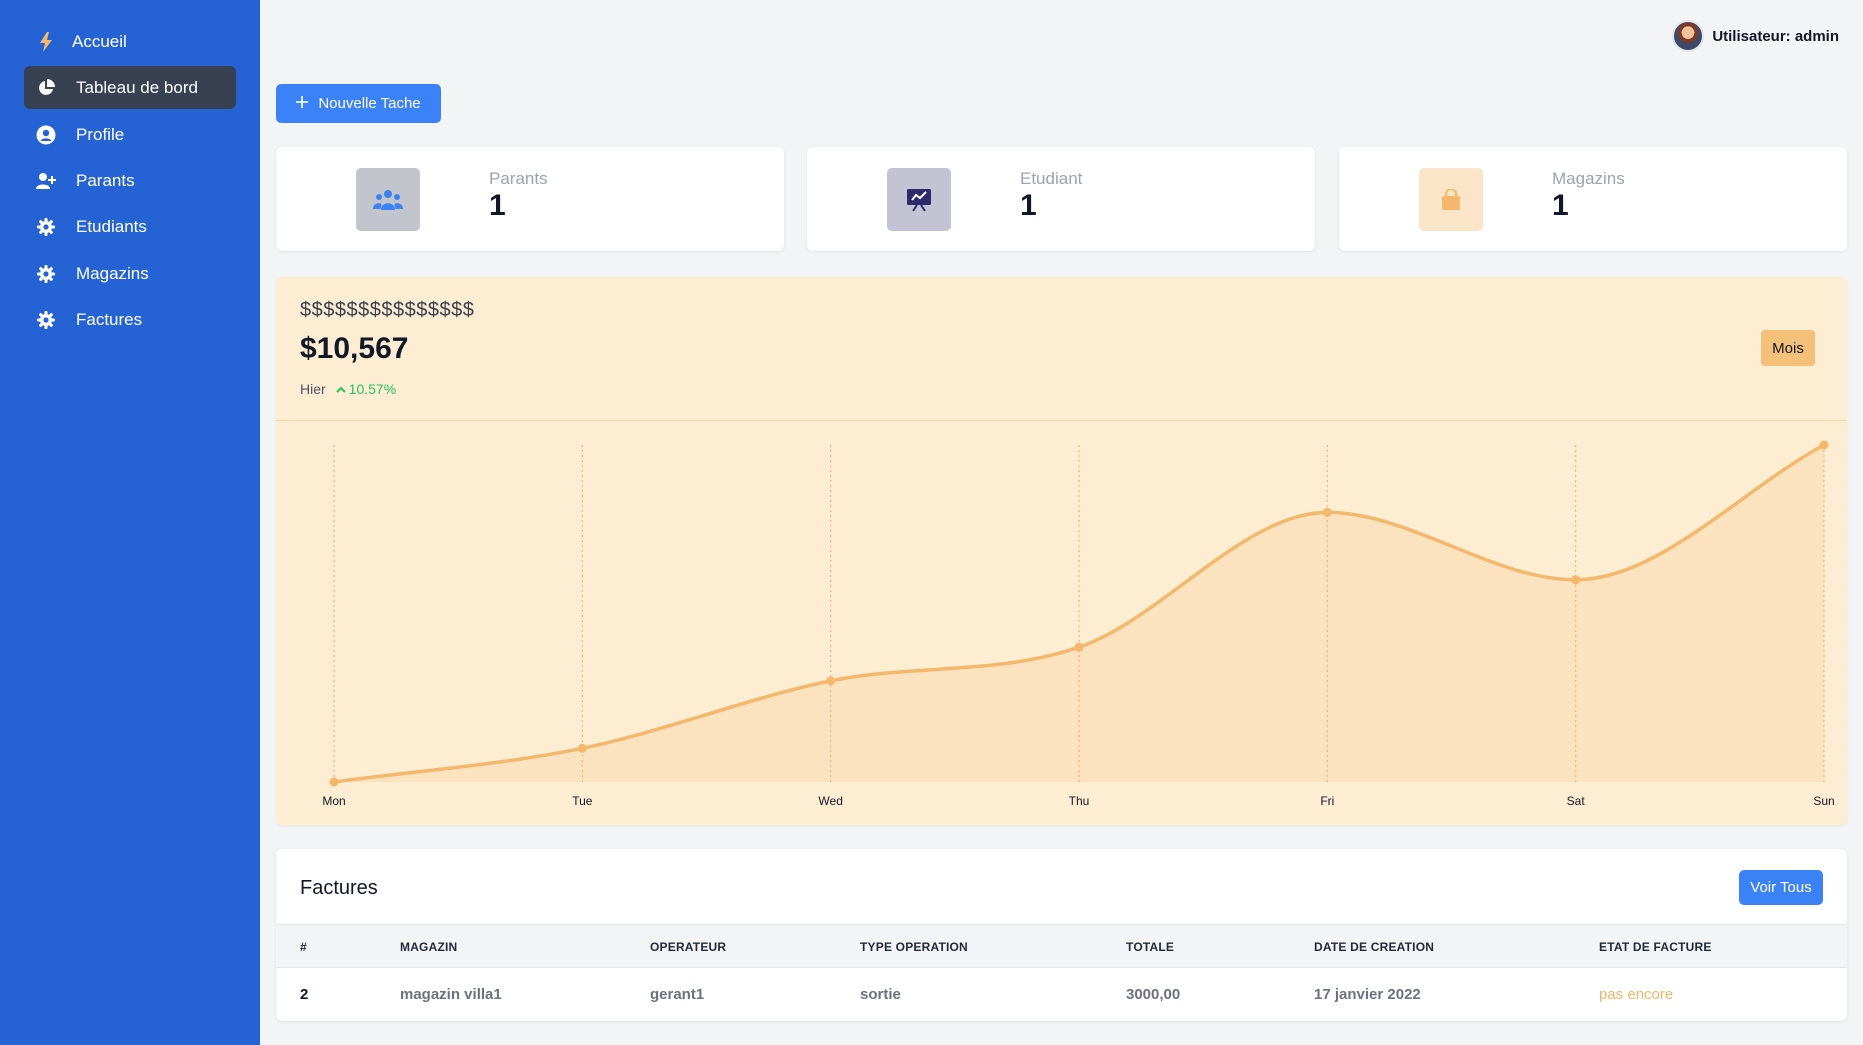 Image resolution: width=1863 pixels, height=1045 pixels. I want to click on range-mois-button: Mois, so click(1788, 348).